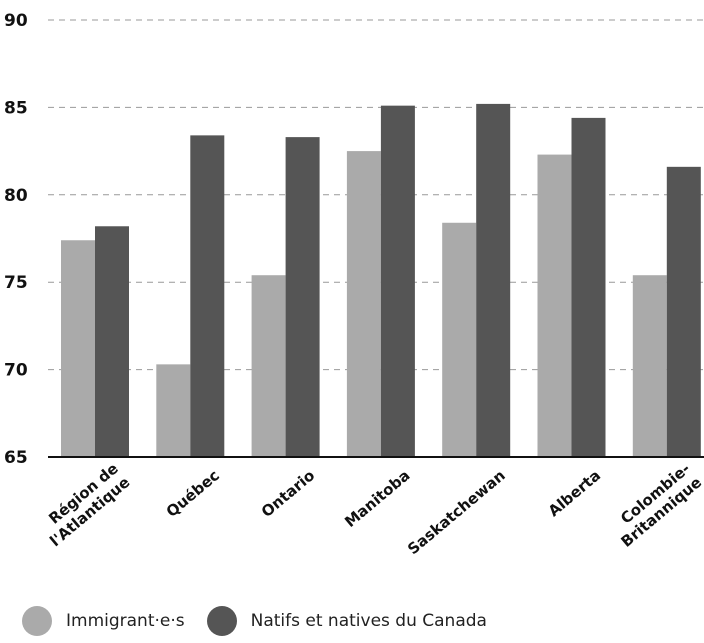 The width and height of the screenshot is (704, 643). Describe the element at coordinates (37, 621) in the screenshot. I see `legend-swatch-immigrants` at that location.